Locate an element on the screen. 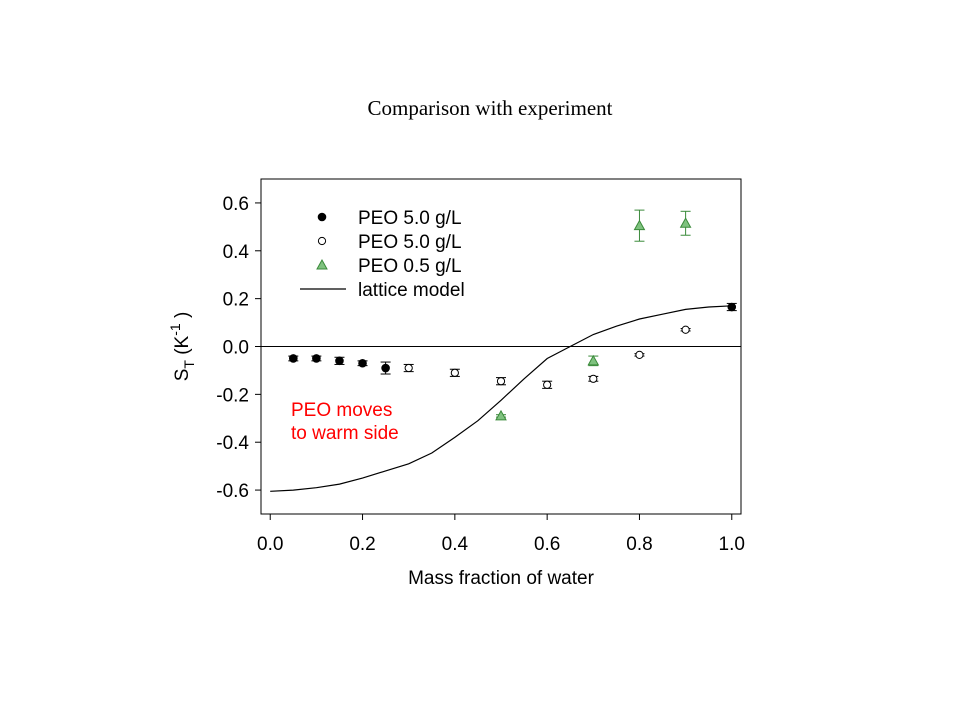  y-tick-label: 0.0 is located at coordinates (236, 348).